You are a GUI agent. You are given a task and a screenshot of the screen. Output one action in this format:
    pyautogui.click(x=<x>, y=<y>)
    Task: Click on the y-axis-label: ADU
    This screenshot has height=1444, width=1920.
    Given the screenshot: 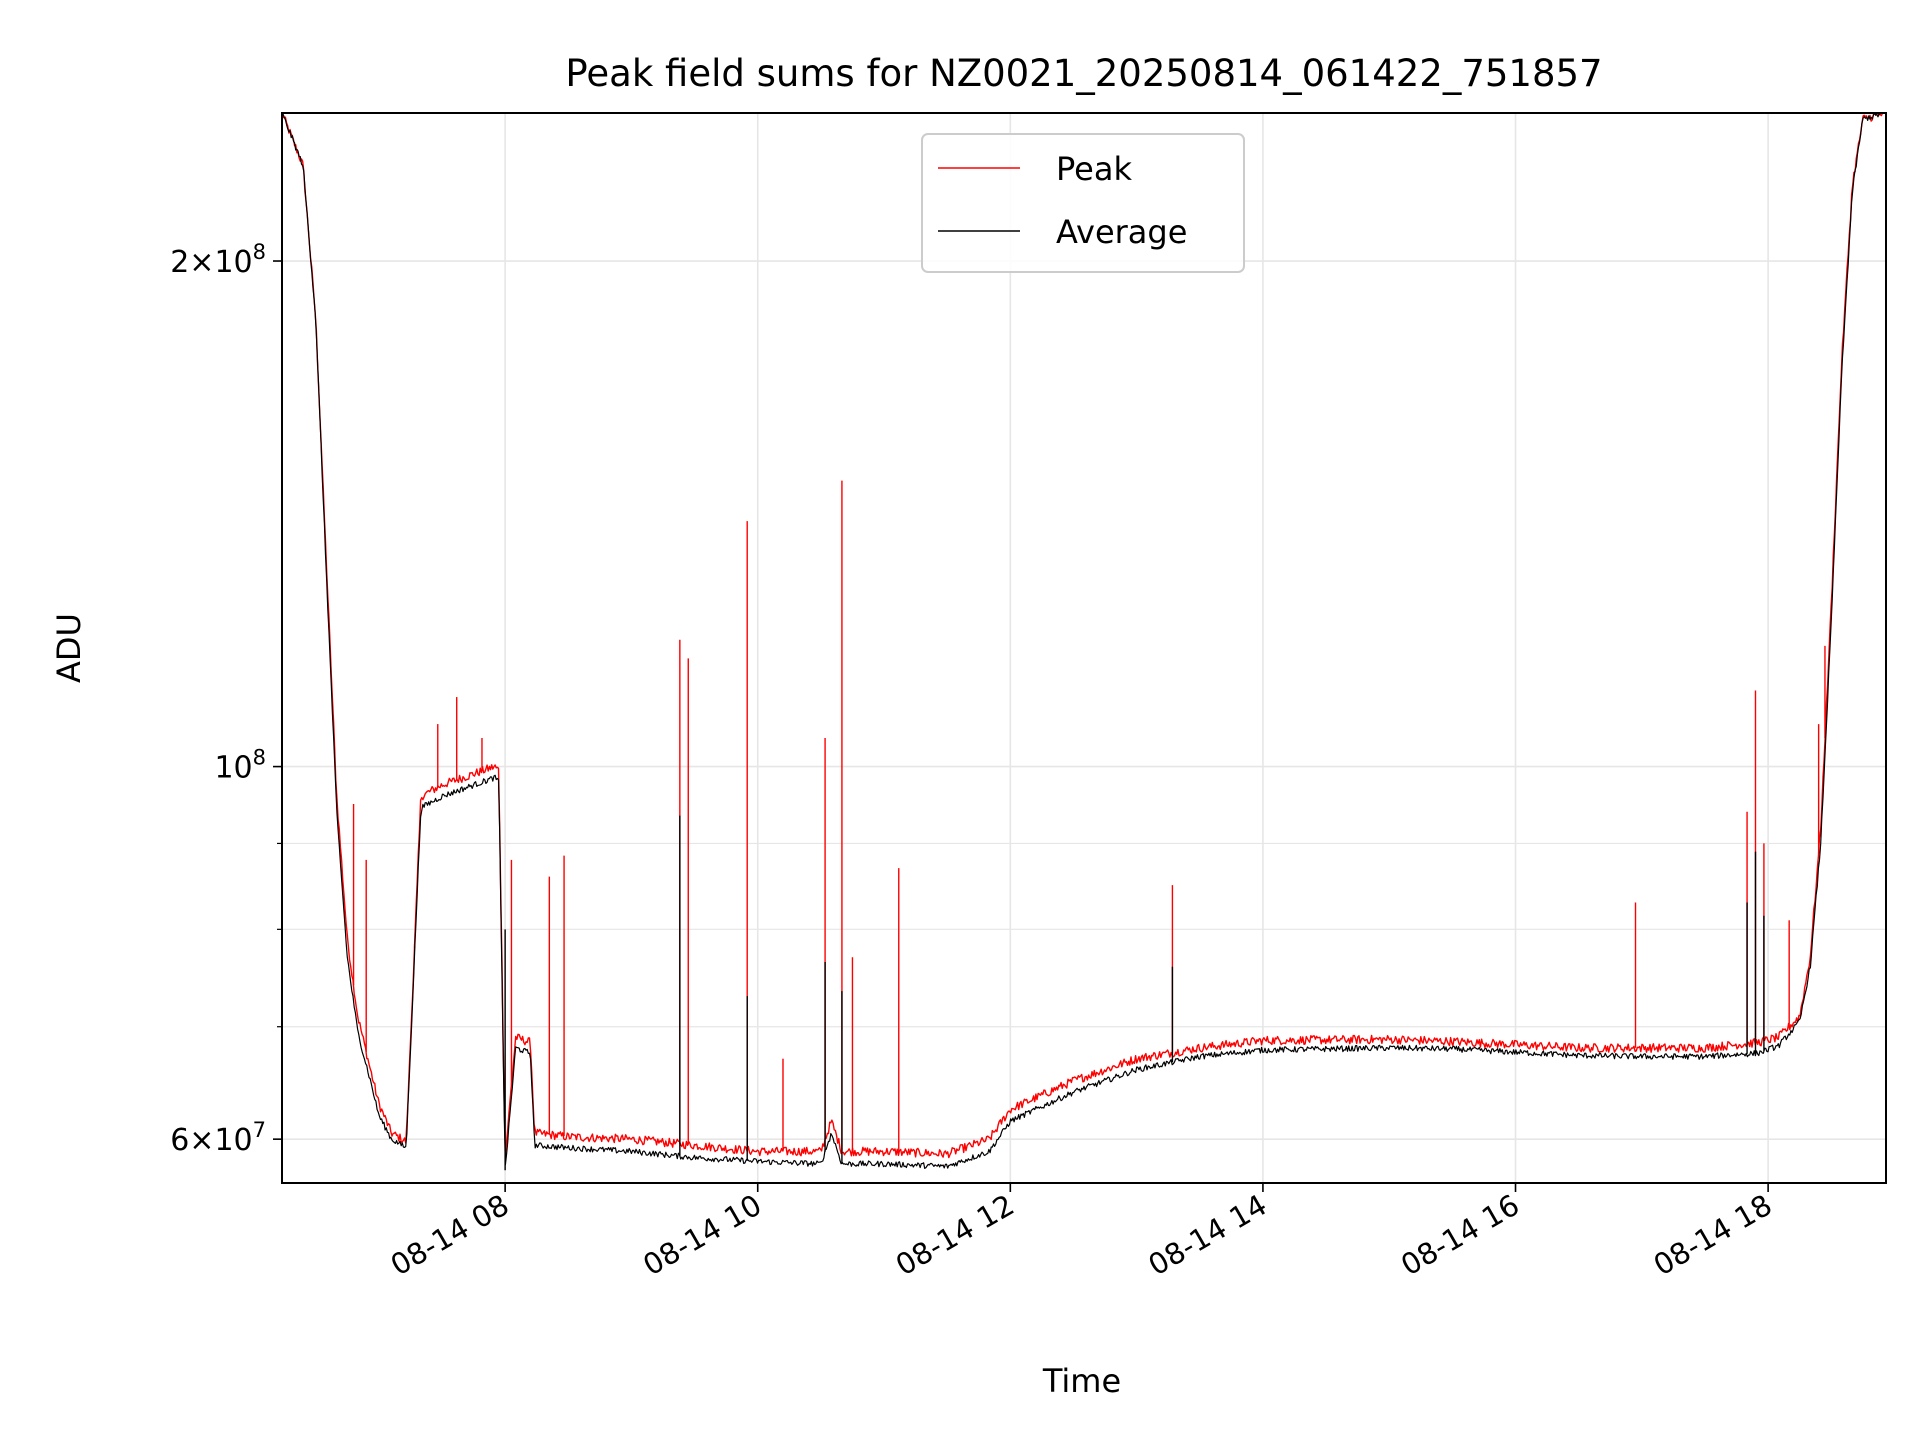 What is the action you would take?
    pyautogui.click(x=69, y=648)
    